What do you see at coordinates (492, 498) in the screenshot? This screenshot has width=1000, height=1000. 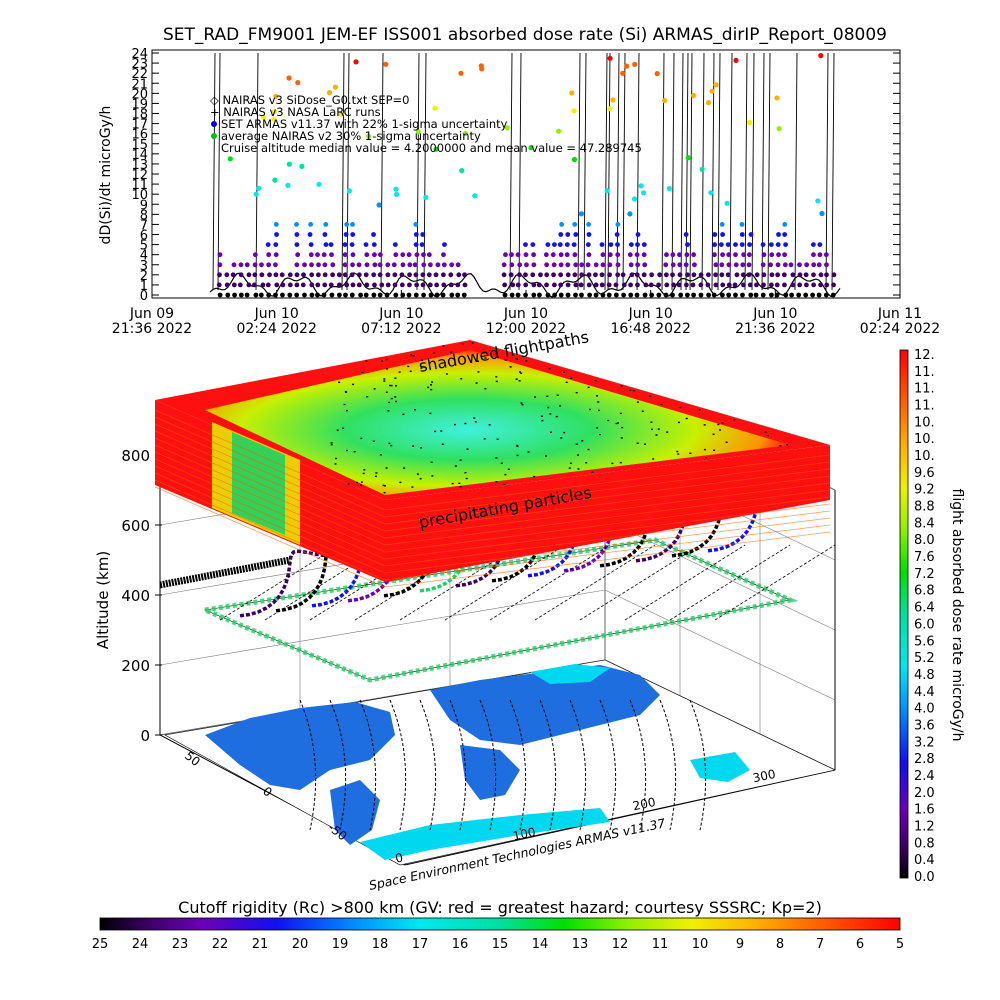 I see `slab-stripe-lines` at bounding box center [492, 498].